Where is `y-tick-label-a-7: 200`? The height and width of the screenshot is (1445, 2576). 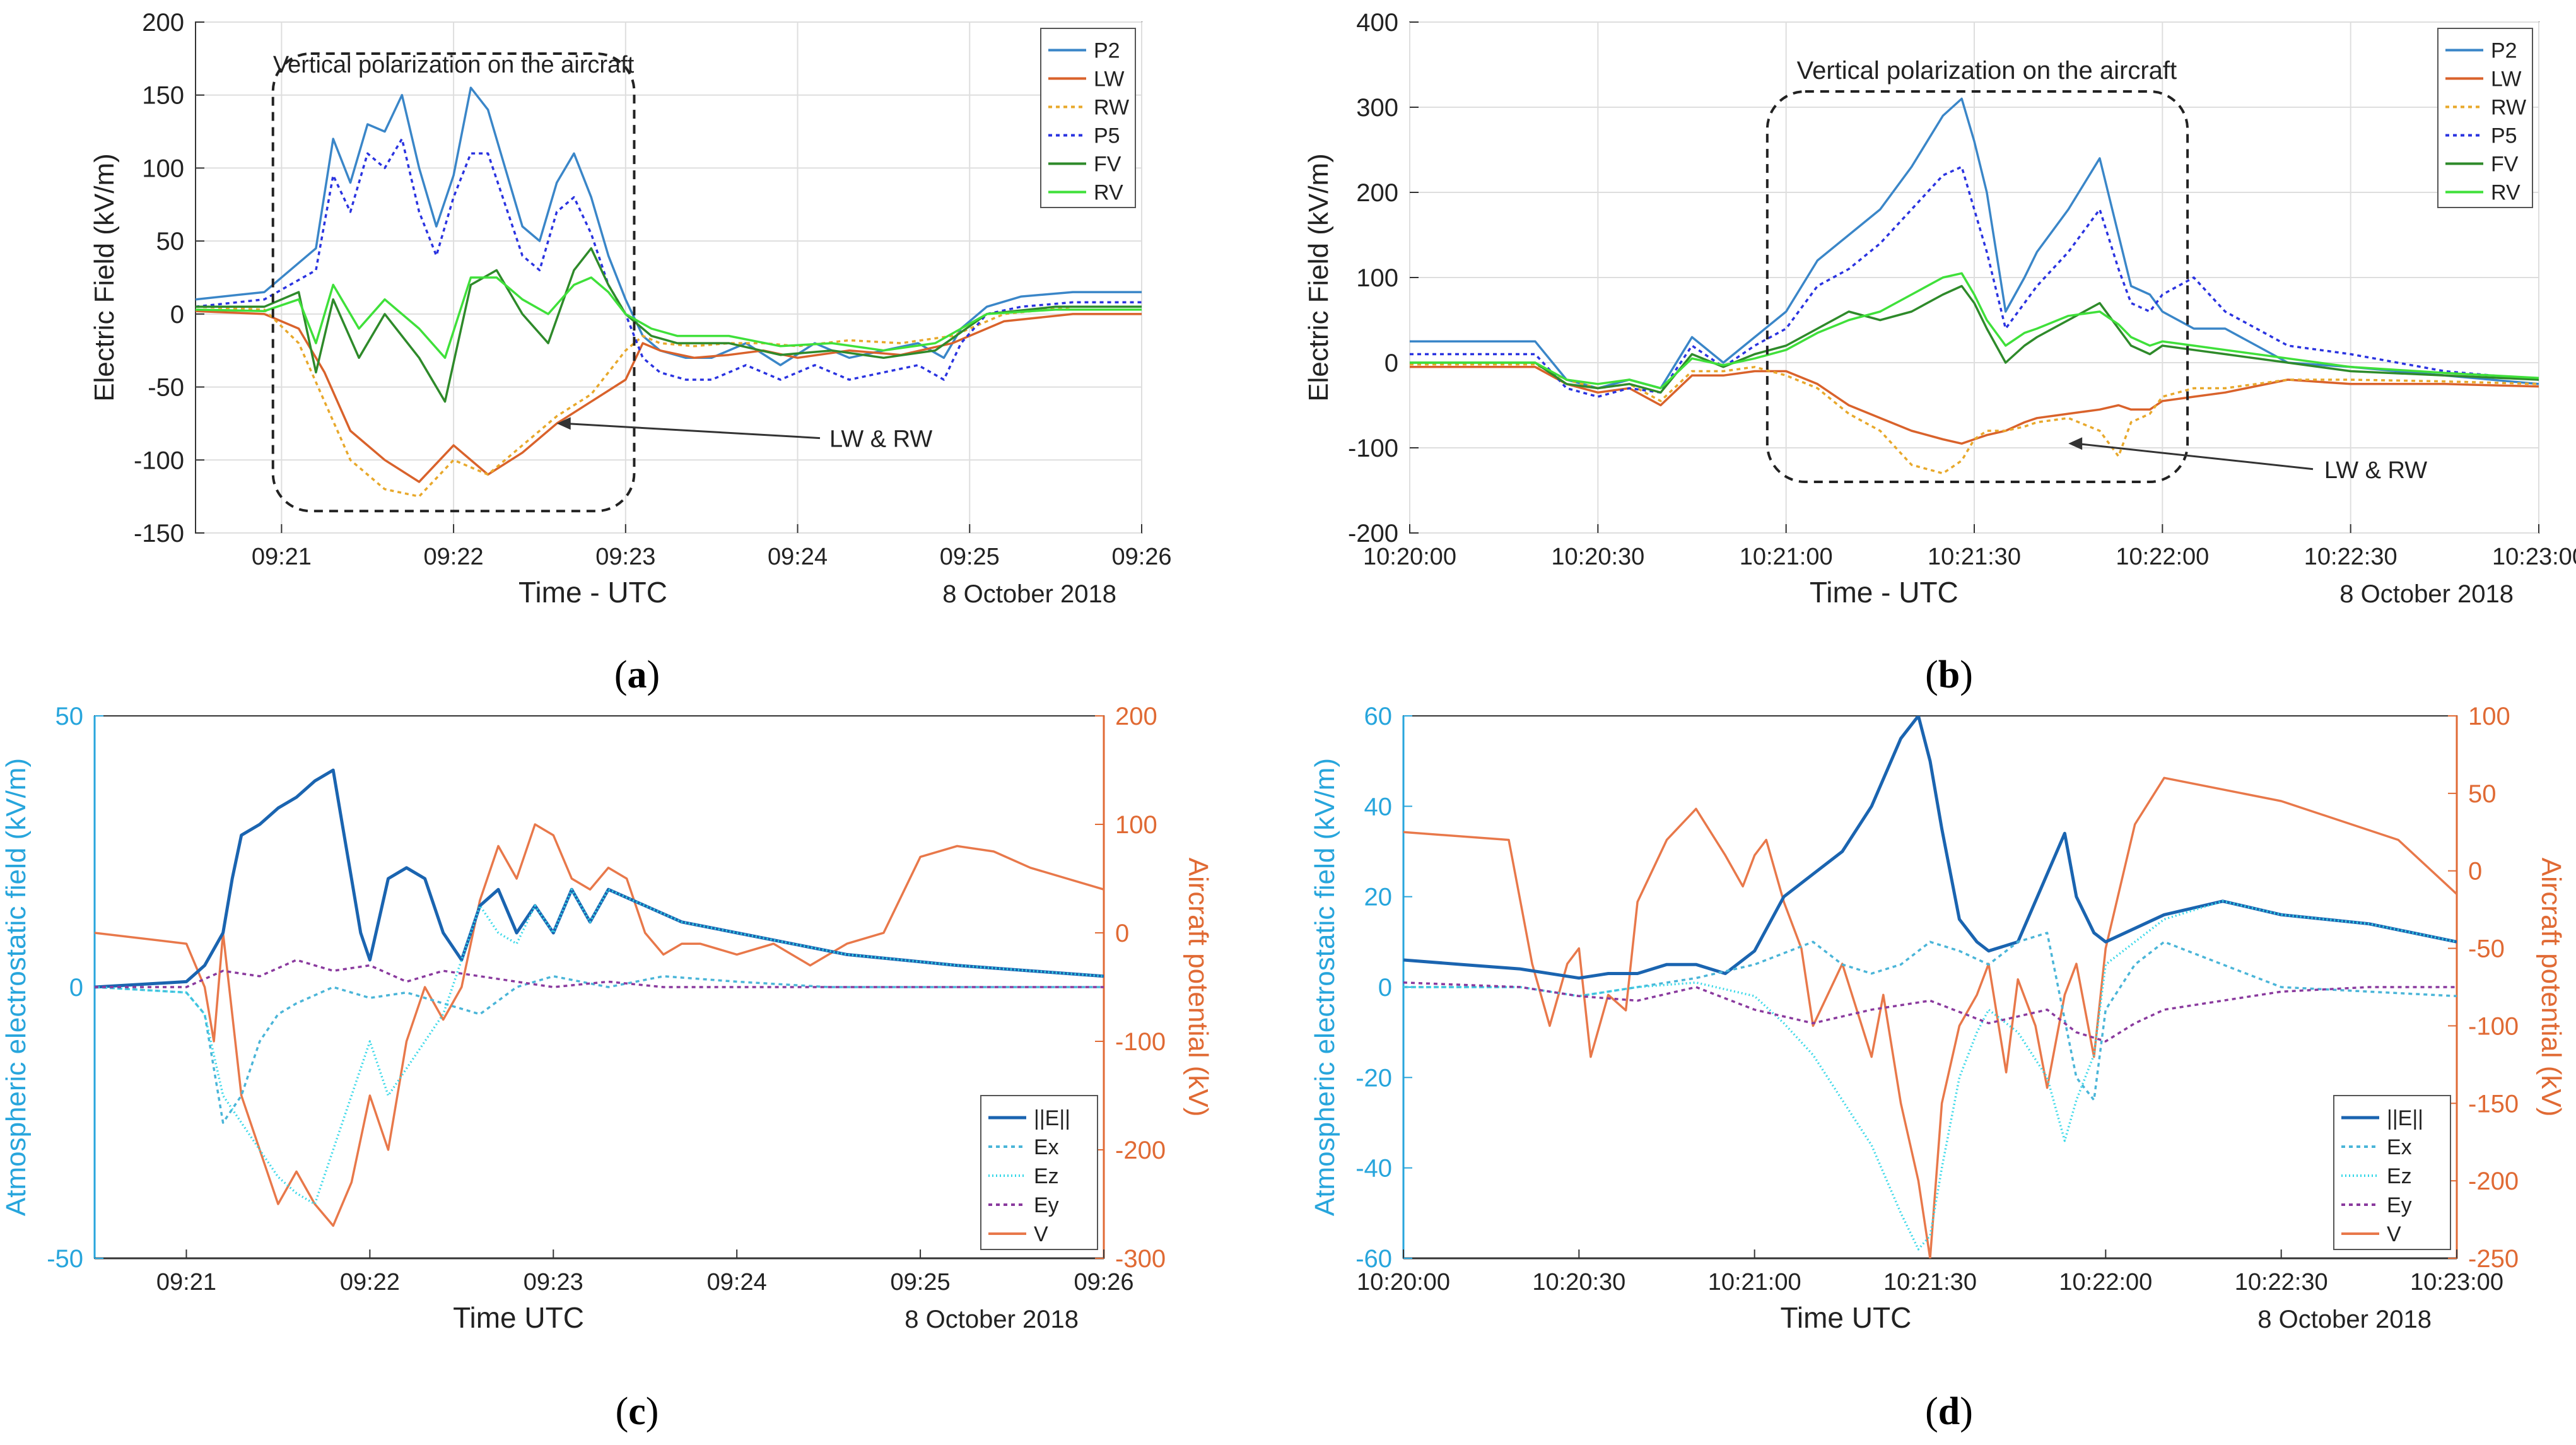 y-tick-label-a-7: 200 is located at coordinates (163, 23).